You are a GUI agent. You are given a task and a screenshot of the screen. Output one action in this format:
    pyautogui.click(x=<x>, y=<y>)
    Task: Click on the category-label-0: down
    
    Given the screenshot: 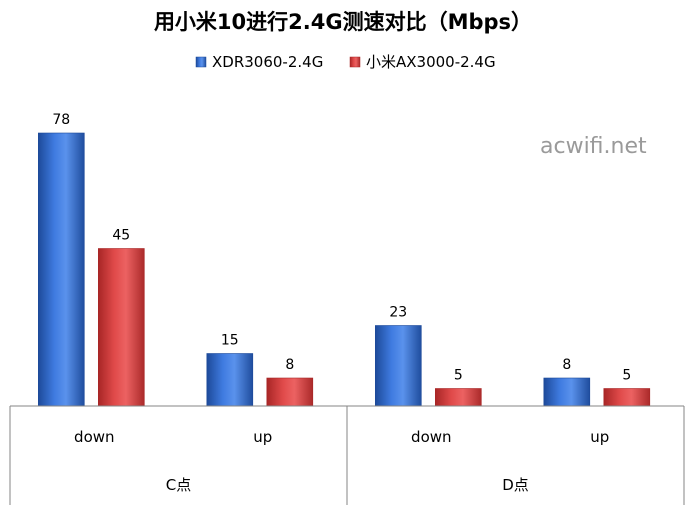 What is the action you would take?
    pyautogui.click(x=94, y=437)
    